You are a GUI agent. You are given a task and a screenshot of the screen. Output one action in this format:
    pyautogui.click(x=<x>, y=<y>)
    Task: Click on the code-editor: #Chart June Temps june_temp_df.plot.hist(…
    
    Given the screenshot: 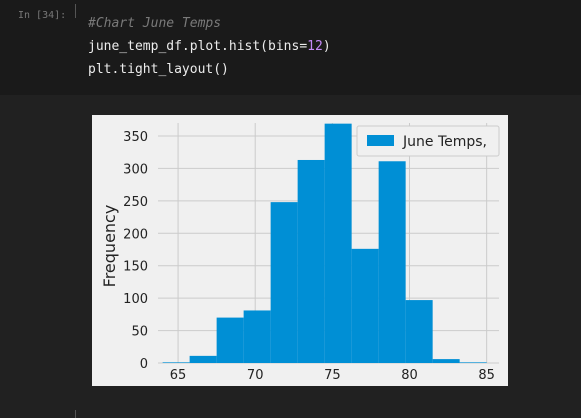 What is the action you would take?
    pyautogui.click(x=209, y=46)
    